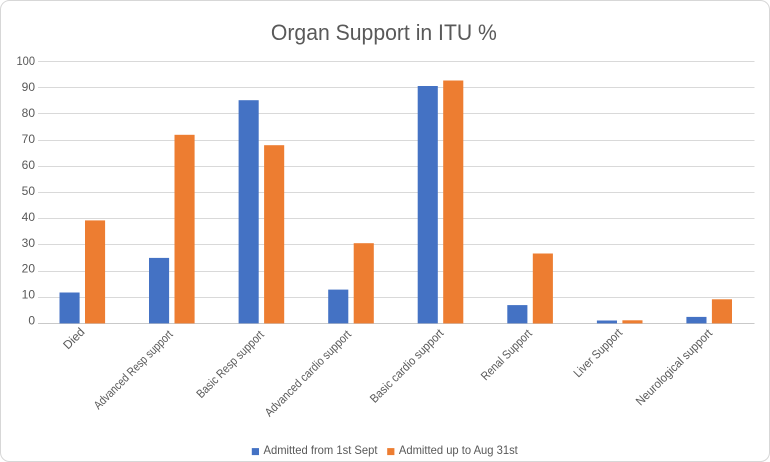  I want to click on svg-text: 30, so click(29, 243).